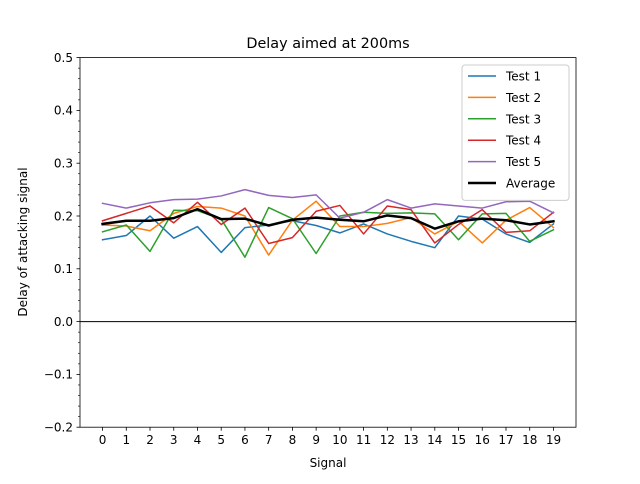 The width and height of the screenshot is (640, 484). What do you see at coordinates (63, 164) in the screenshot?
I see `y-tick-label: 0.3` at bounding box center [63, 164].